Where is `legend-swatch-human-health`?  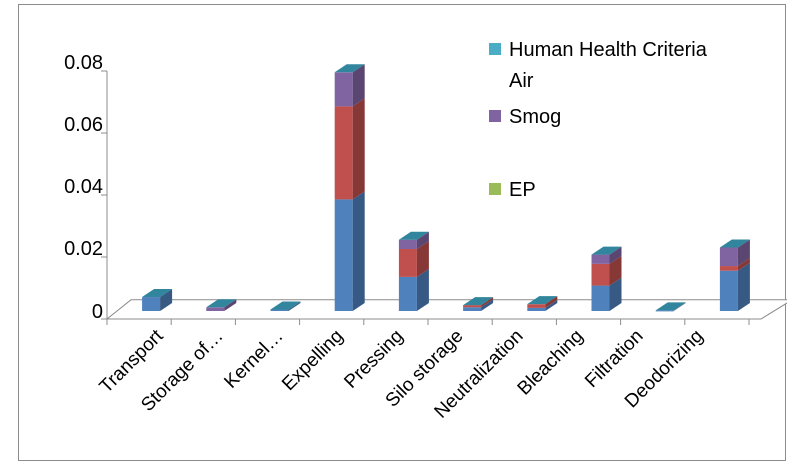
legend-swatch-human-health is located at coordinates (495, 49).